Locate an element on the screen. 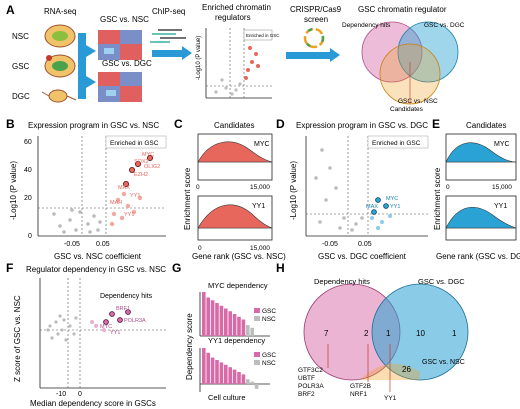 The image size is (520, 409). panel-f-xtick-neg10: -10 is located at coordinates (61, 394).